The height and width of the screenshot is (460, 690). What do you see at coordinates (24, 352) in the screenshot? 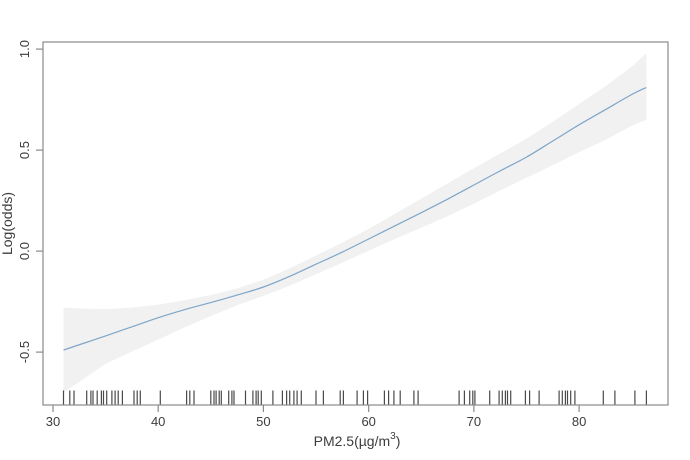
I see `y-tick-label: -0.5` at bounding box center [24, 352].